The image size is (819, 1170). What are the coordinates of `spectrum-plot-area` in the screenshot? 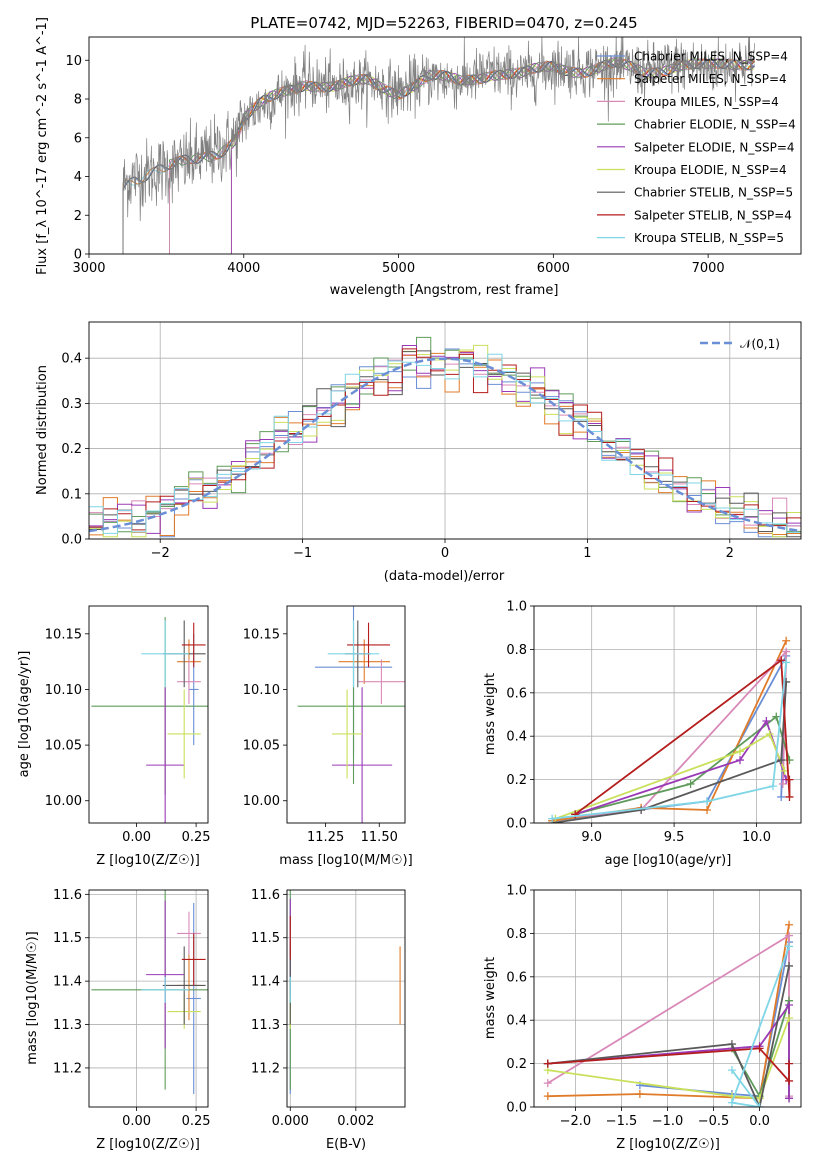 It's located at (438, 145).